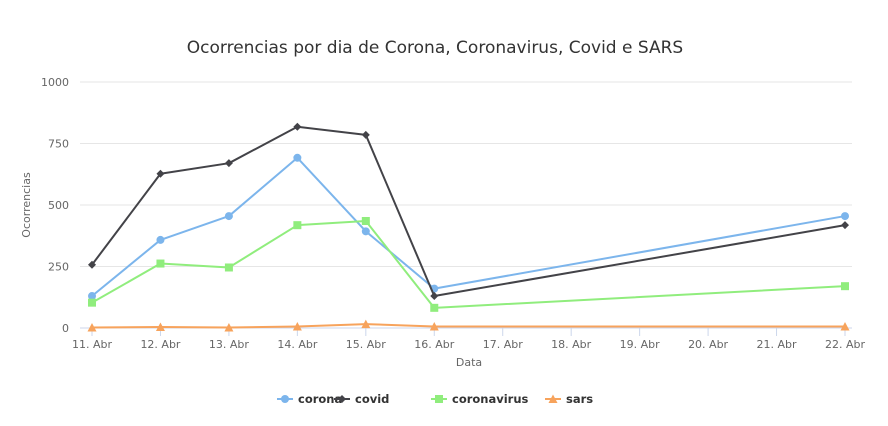 The width and height of the screenshot is (888, 426). What do you see at coordinates (640, 344) in the screenshot?
I see `x-tick-label: 19. Abr` at bounding box center [640, 344].